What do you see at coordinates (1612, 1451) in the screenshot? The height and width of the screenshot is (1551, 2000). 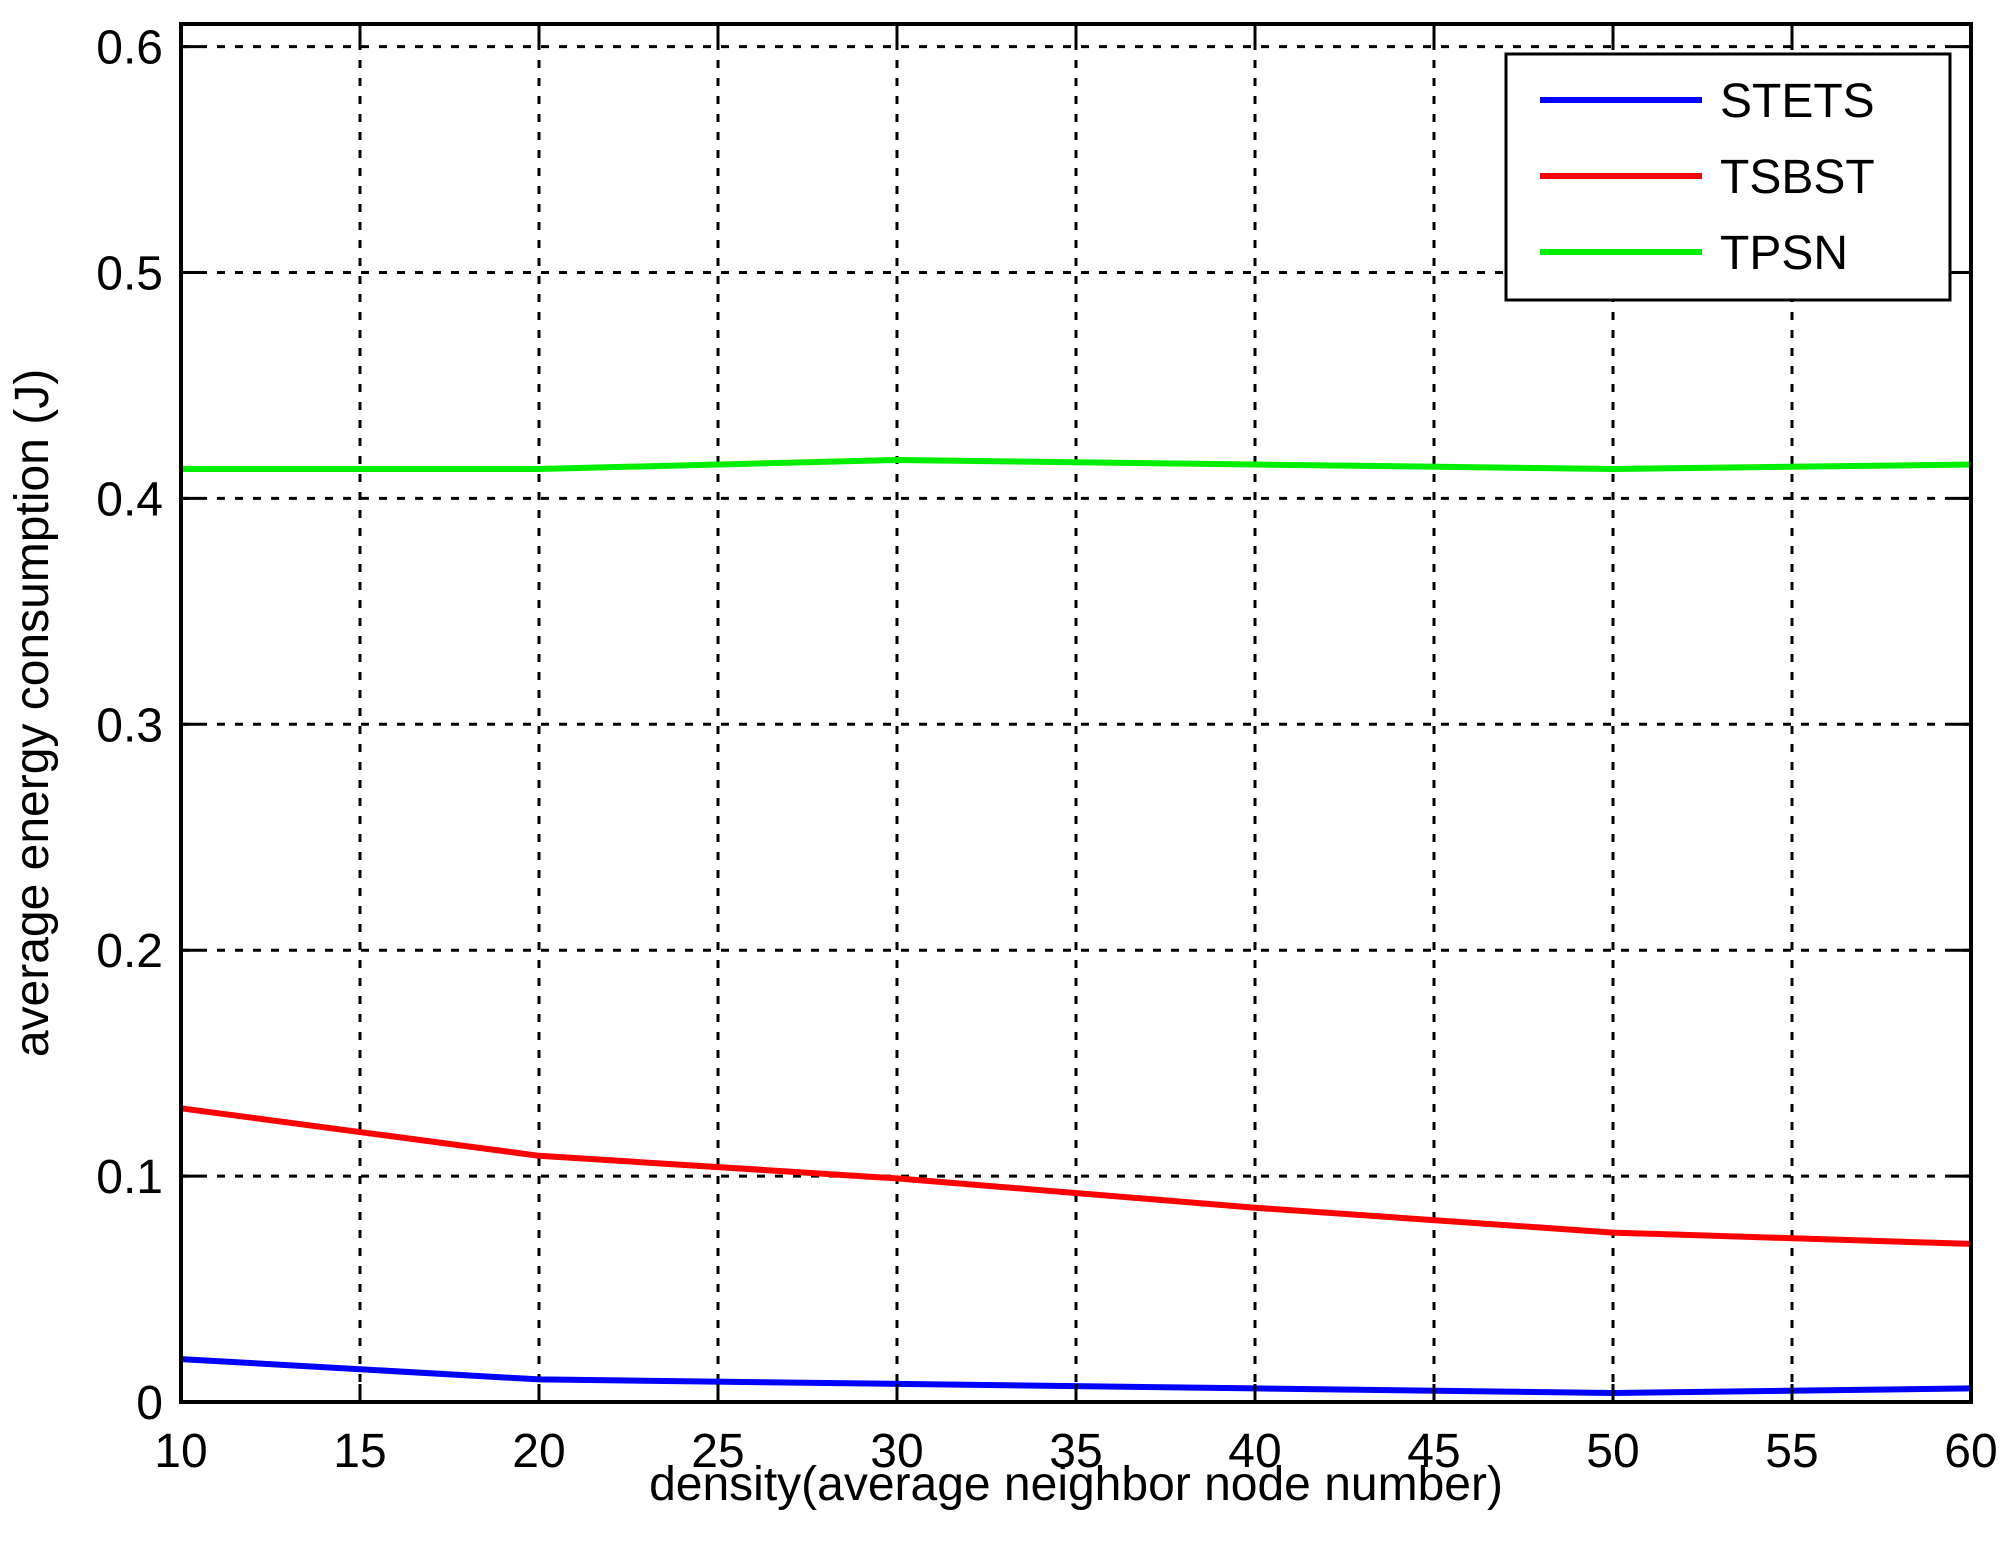 I see `x-tick-label: 50` at bounding box center [1612, 1451].